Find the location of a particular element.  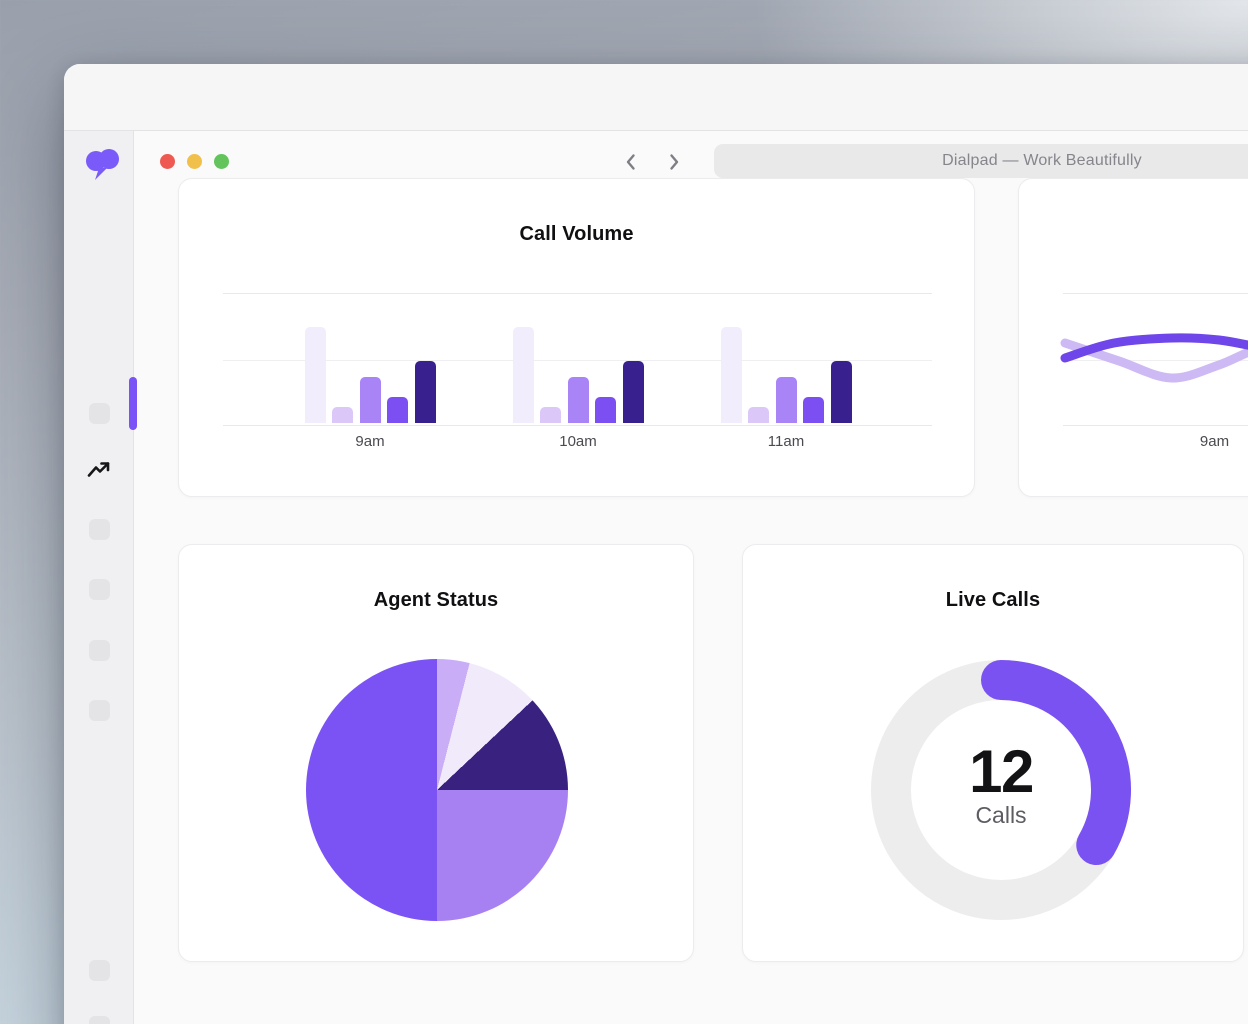

chevron-right-icon is located at coordinates (674, 162).